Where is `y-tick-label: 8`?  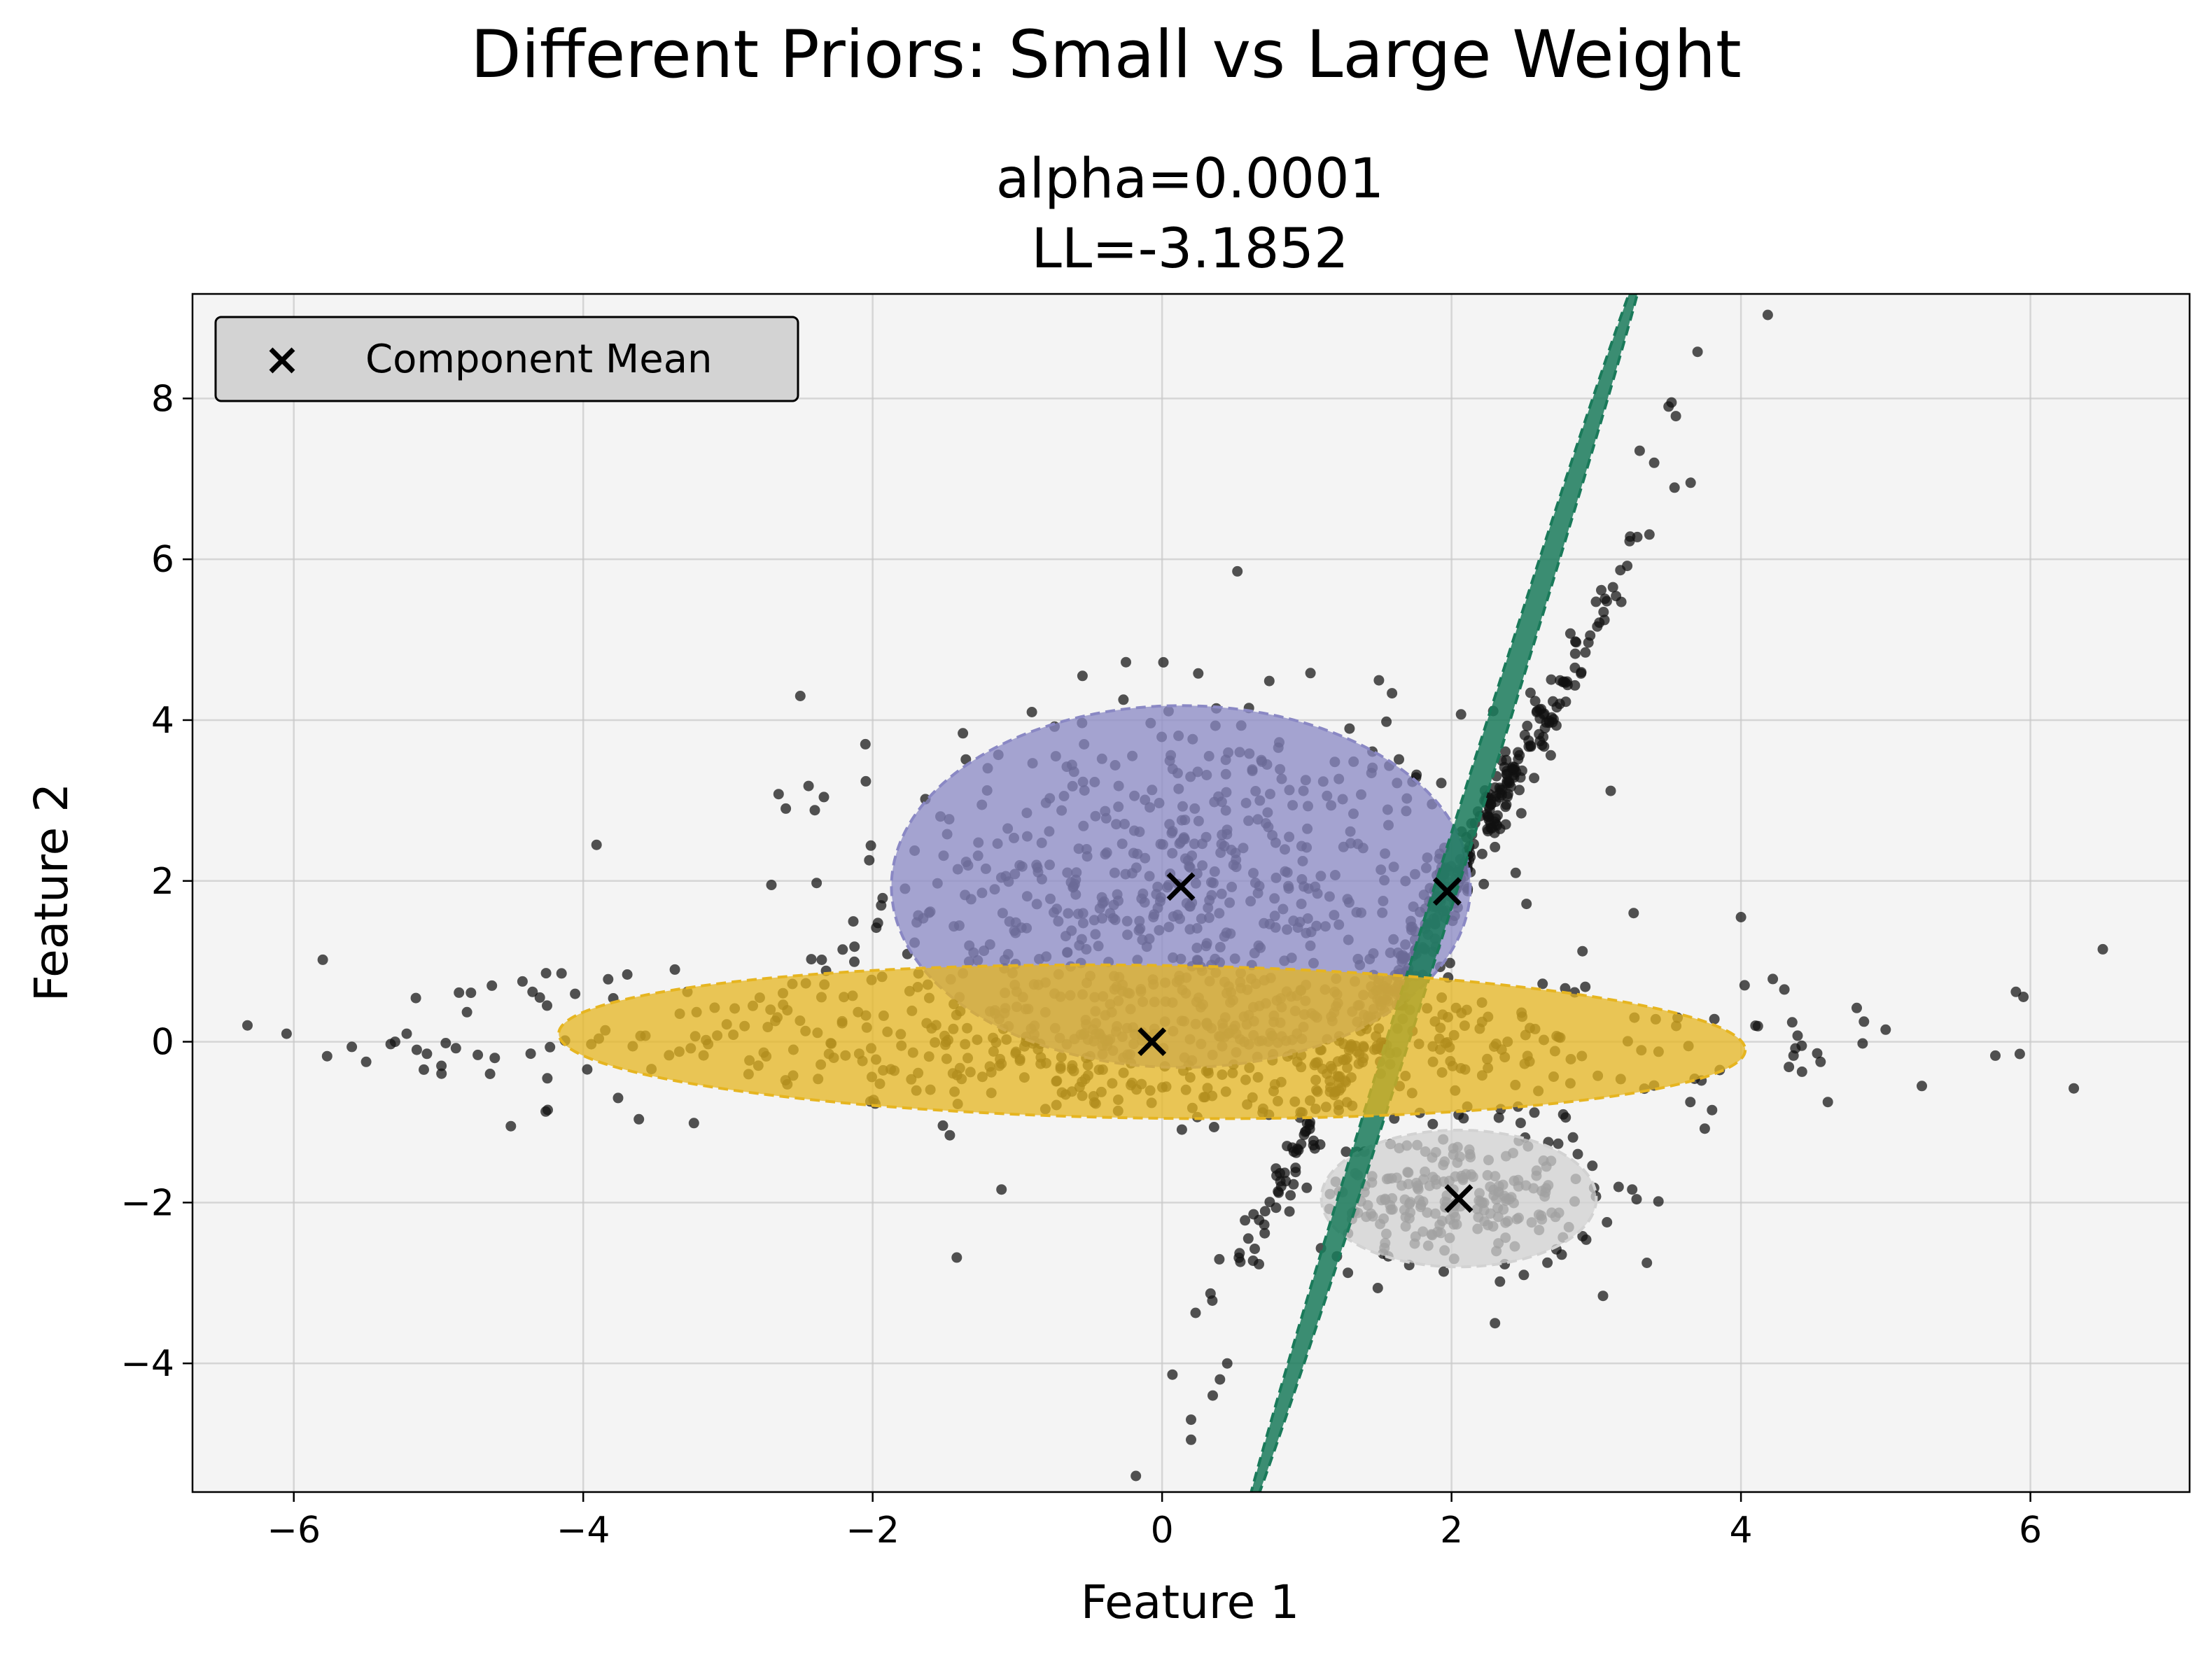 y-tick-label: 8 is located at coordinates (162, 399).